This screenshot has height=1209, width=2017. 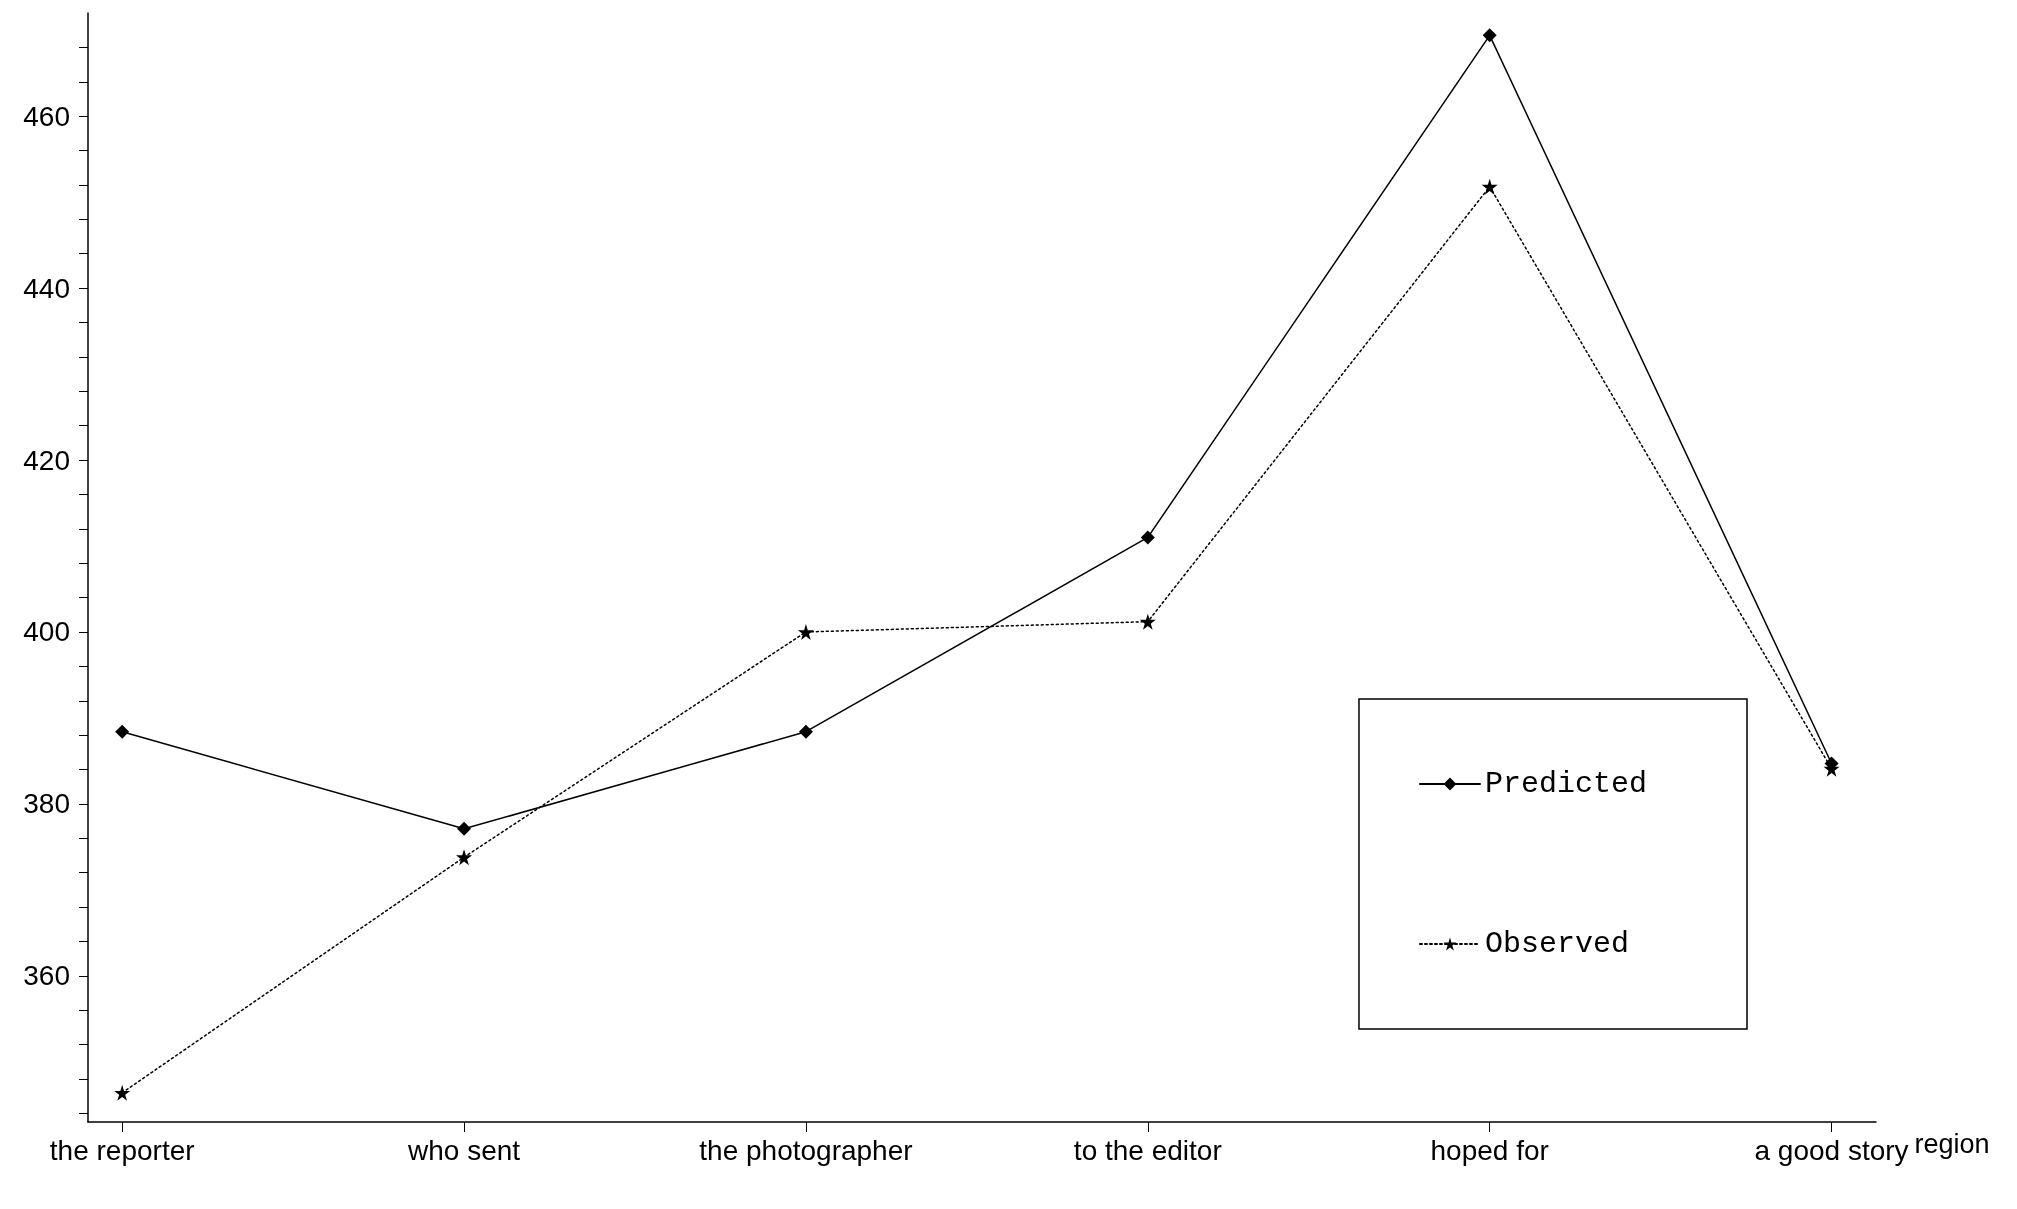 I want to click on x-tick-label: who sent, so click(x=464, y=1150).